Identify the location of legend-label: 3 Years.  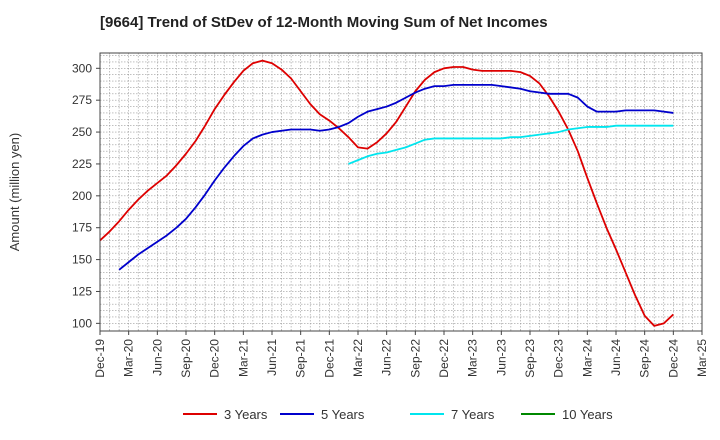
(246, 414).